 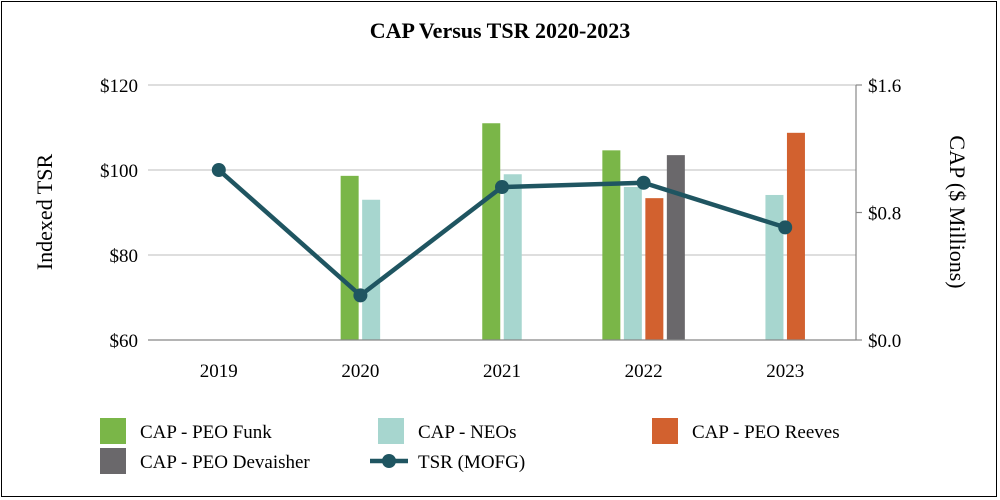 What do you see at coordinates (389, 461) in the screenshot?
I see `legend-line-marker` at bounding box center [389, 461].